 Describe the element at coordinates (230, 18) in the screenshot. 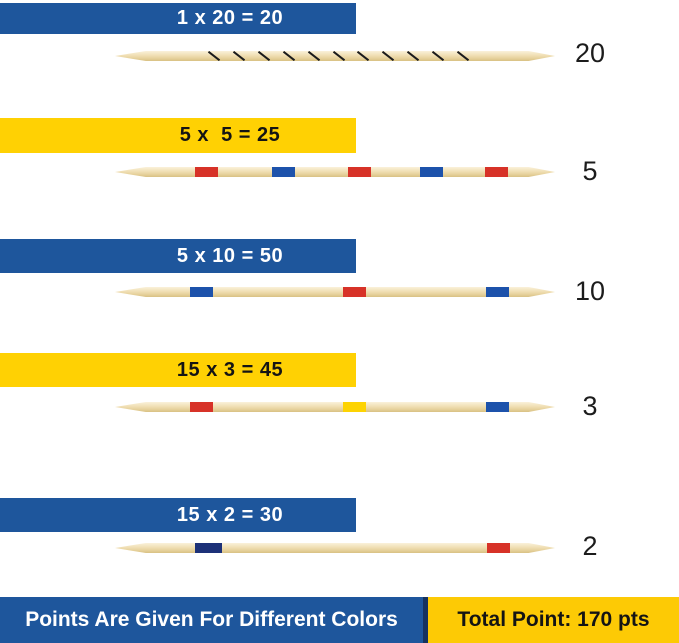

I see `score-formula-row1: 1 x 20 = 20` at that location.